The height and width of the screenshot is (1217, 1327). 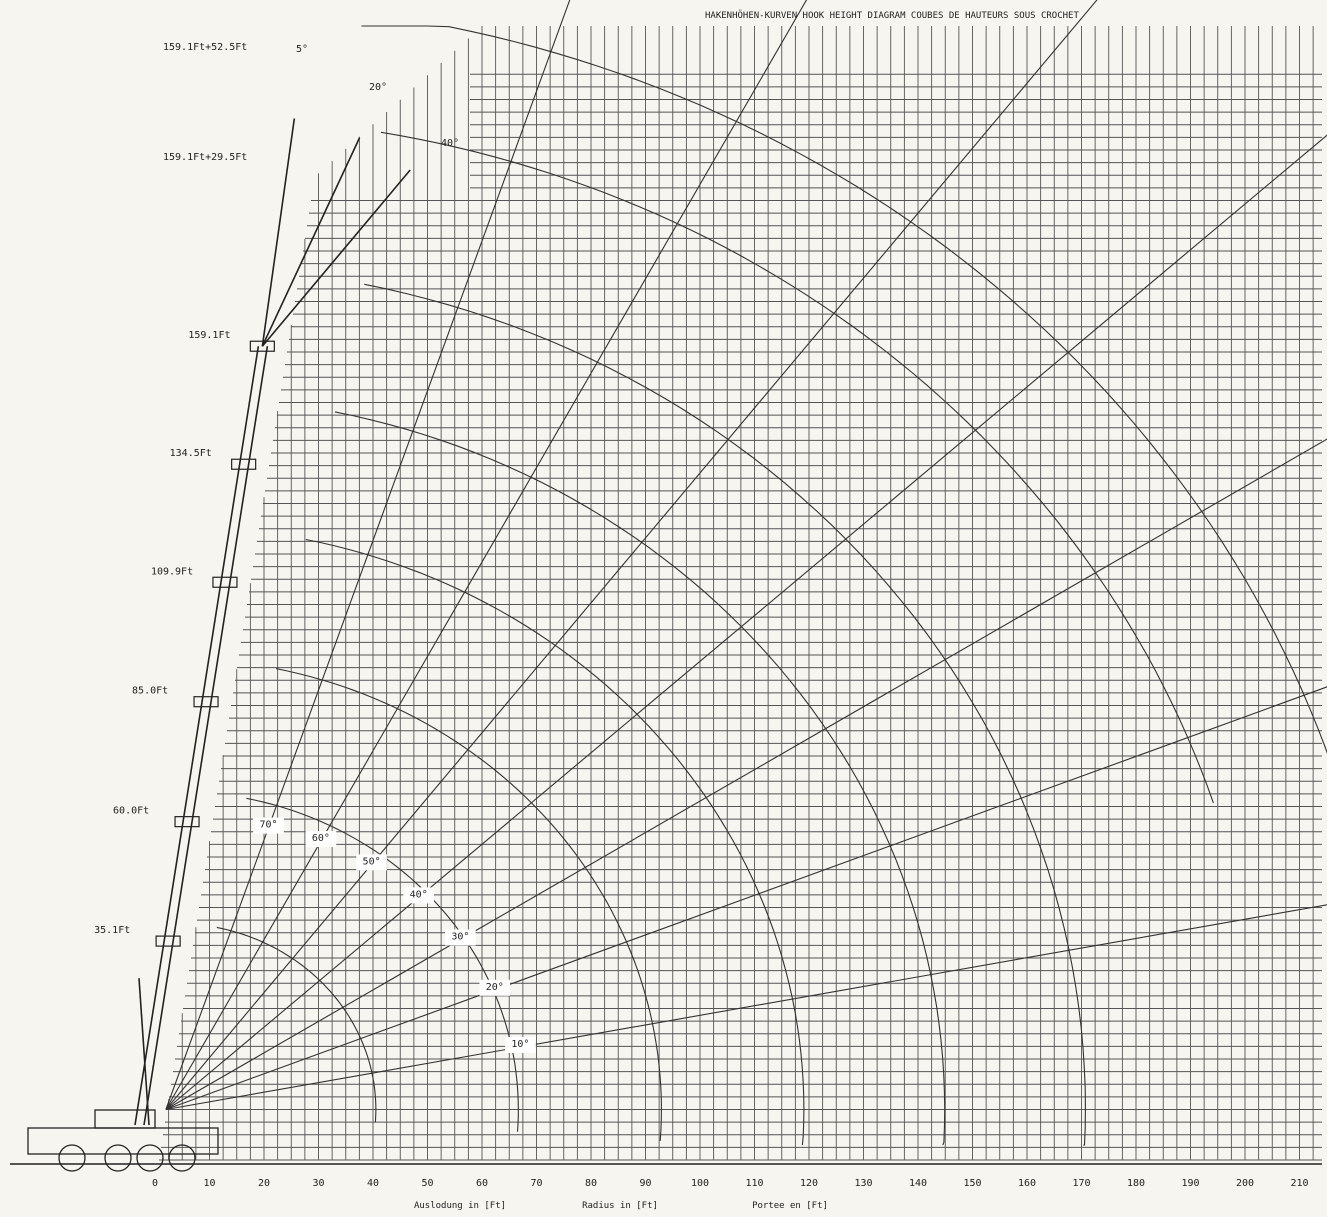 I want to click on jib-offset-label: 20°, so click(x=378, y=87).